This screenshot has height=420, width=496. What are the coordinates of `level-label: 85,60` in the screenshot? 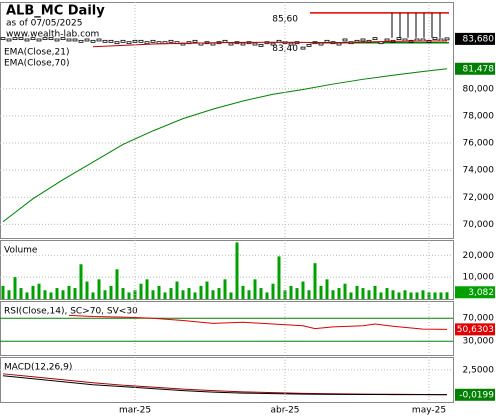 It's located at (285, 19).